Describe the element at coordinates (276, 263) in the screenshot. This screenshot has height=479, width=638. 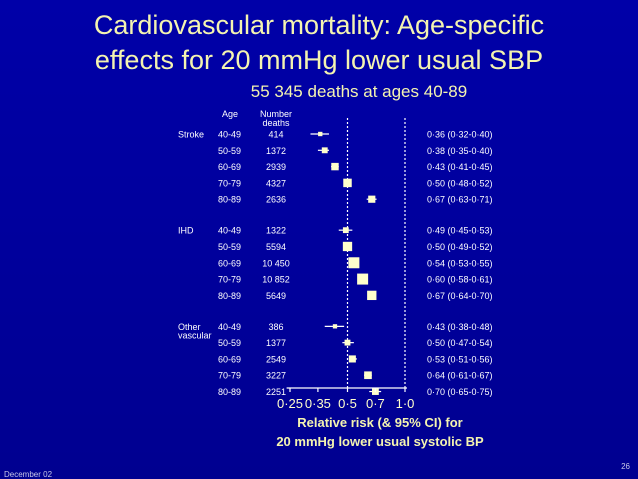
I see `deaths-value: 10 450` at that location.